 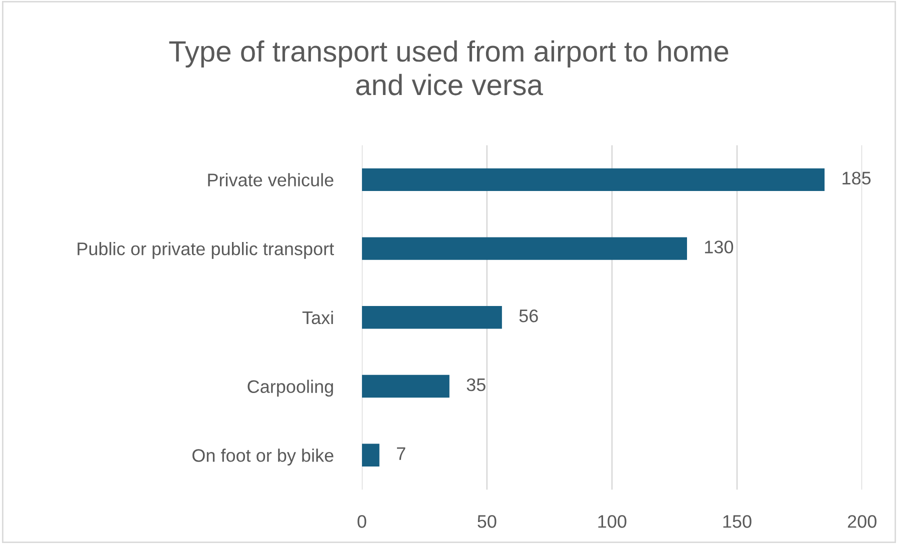 I want to click on data-label: 56, so click(x=528, y=315).